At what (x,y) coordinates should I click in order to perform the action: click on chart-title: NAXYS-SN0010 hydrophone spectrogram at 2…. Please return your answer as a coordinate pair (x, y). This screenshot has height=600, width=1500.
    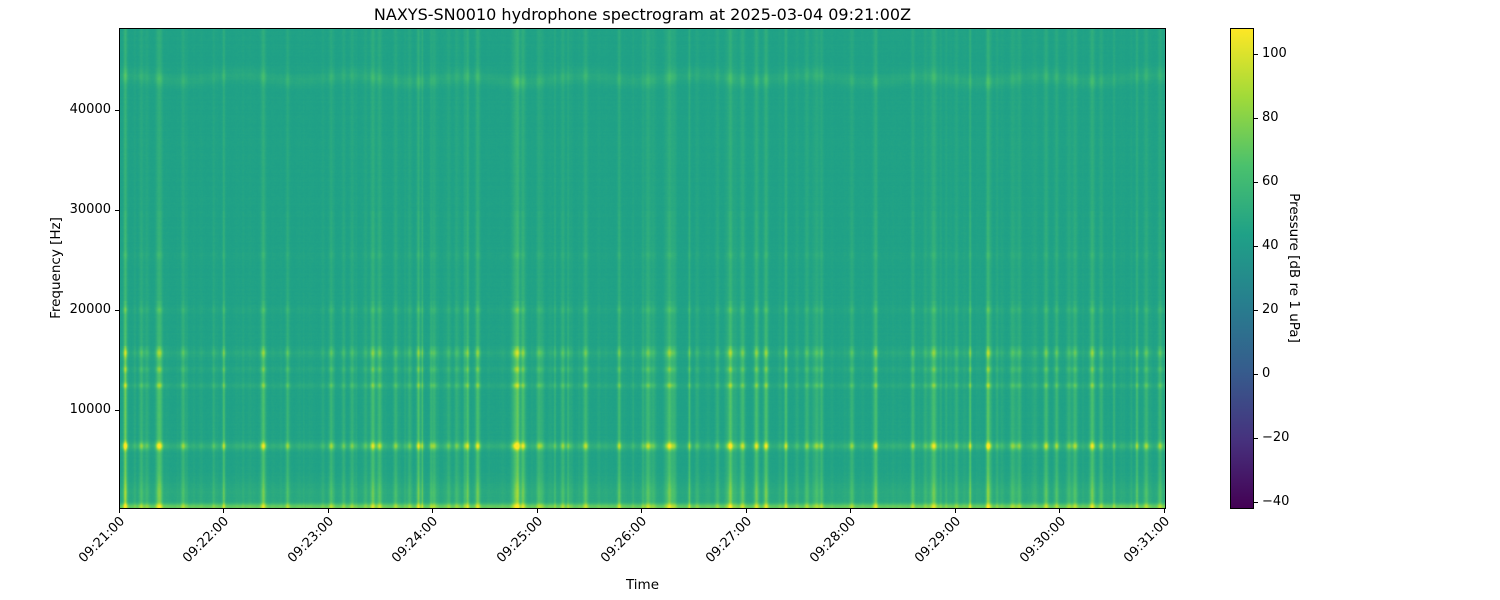
    Looking at the image, I should click on (642, 14).